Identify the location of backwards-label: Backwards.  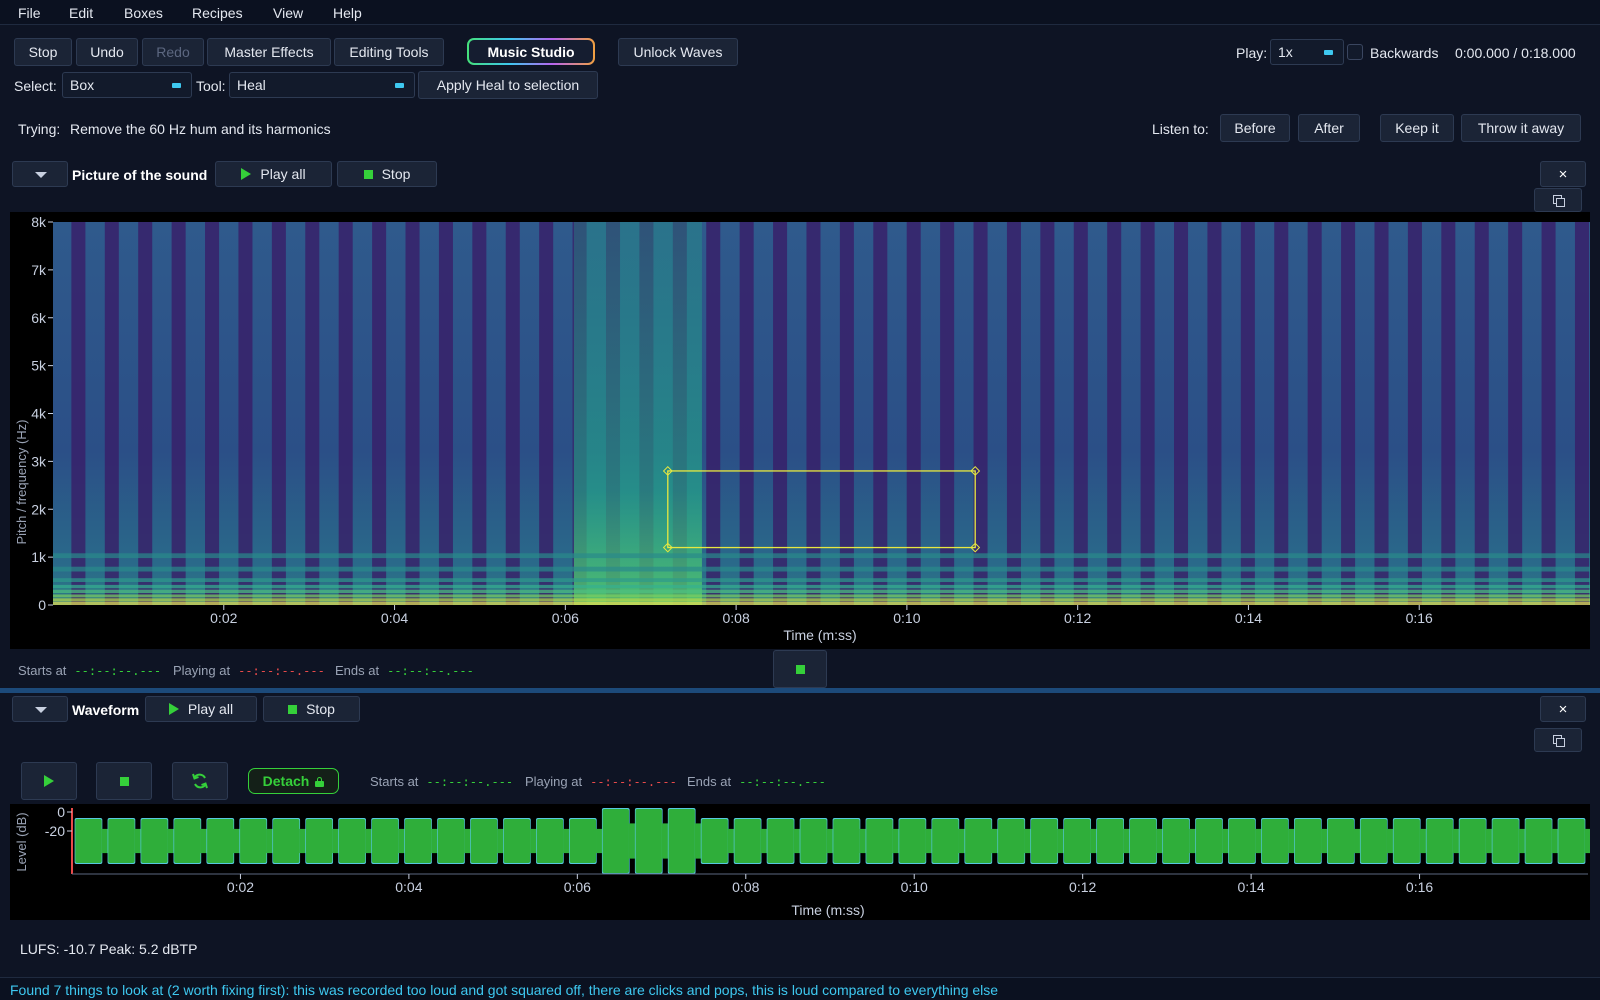
(1404, 53).